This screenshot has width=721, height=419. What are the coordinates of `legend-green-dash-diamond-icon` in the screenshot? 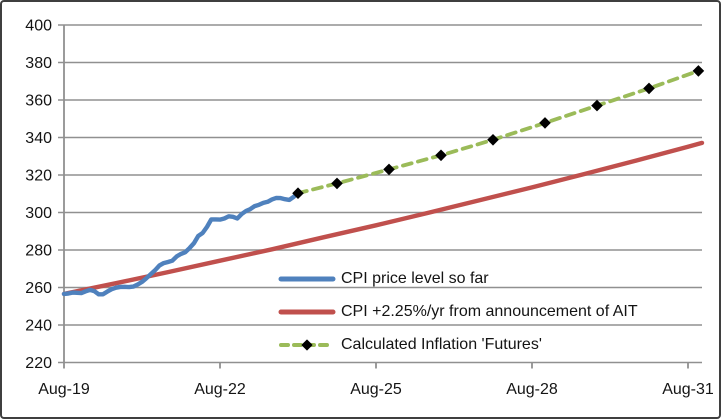 It's located at (307, 344).